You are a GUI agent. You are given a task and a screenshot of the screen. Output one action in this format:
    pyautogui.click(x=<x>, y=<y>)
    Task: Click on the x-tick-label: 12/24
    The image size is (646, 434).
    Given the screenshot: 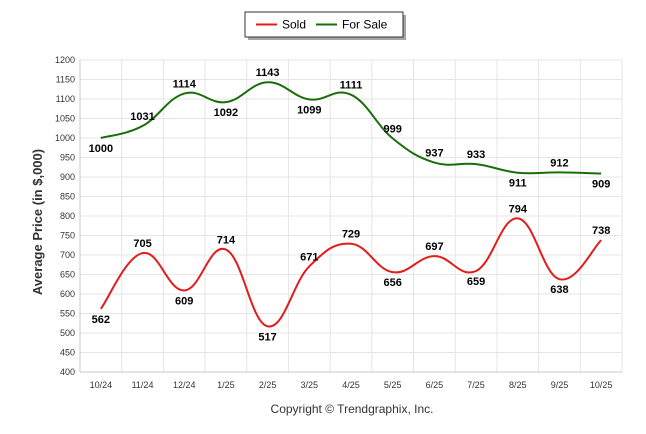 What is the action you would take?
    pyautogui.click(x=184, y=385)
    